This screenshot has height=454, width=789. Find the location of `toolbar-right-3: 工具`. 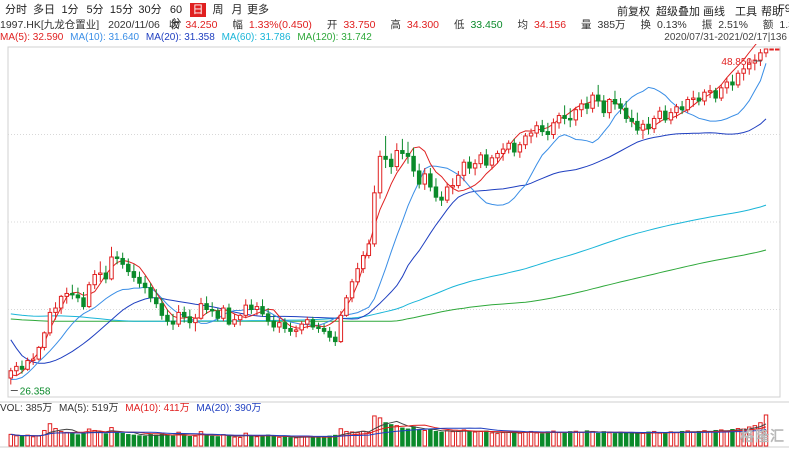

toolbar-right-3: 工具 is located at coordinates (746, 12).